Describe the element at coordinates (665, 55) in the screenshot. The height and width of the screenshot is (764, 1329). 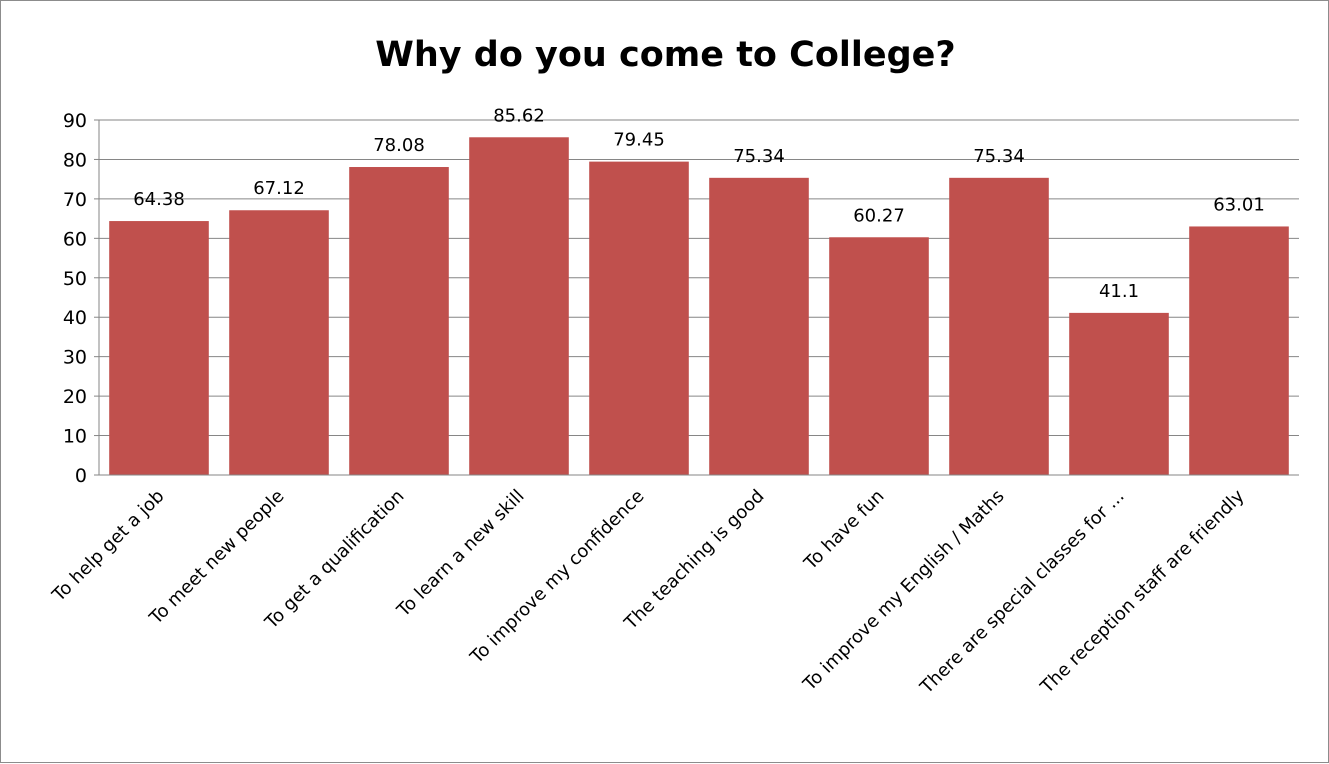
I see `chart-title: Why do you come to College?` at that location.